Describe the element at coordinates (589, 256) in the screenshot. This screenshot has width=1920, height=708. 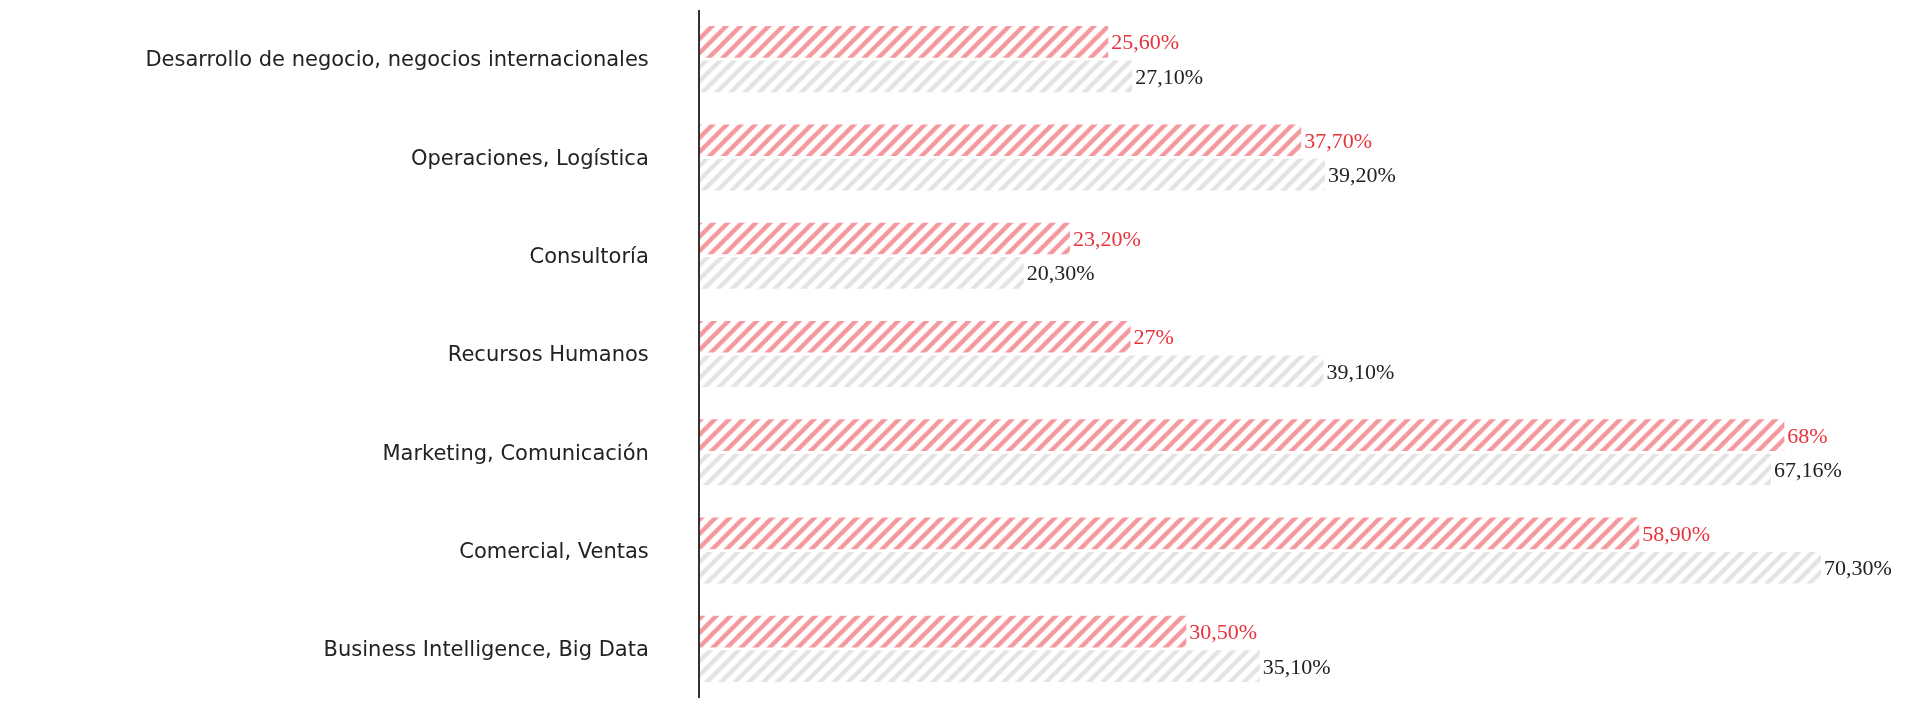
I see `y-tick-label: Consultoría` at that location.